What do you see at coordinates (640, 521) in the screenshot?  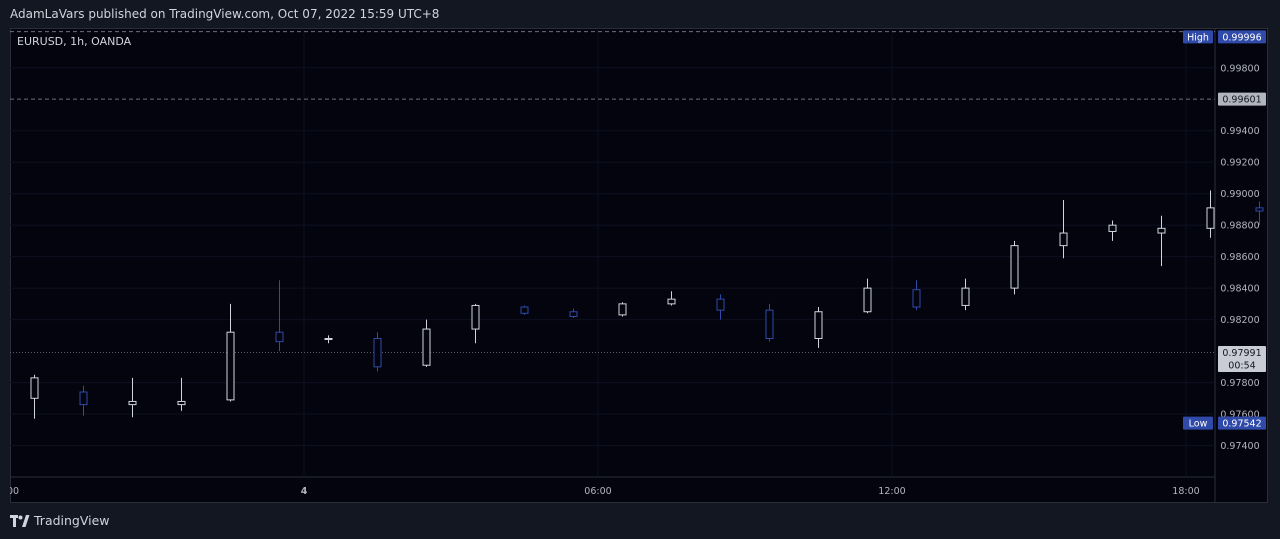 I see `footer: TradingView` at bounding box center [640, 521].